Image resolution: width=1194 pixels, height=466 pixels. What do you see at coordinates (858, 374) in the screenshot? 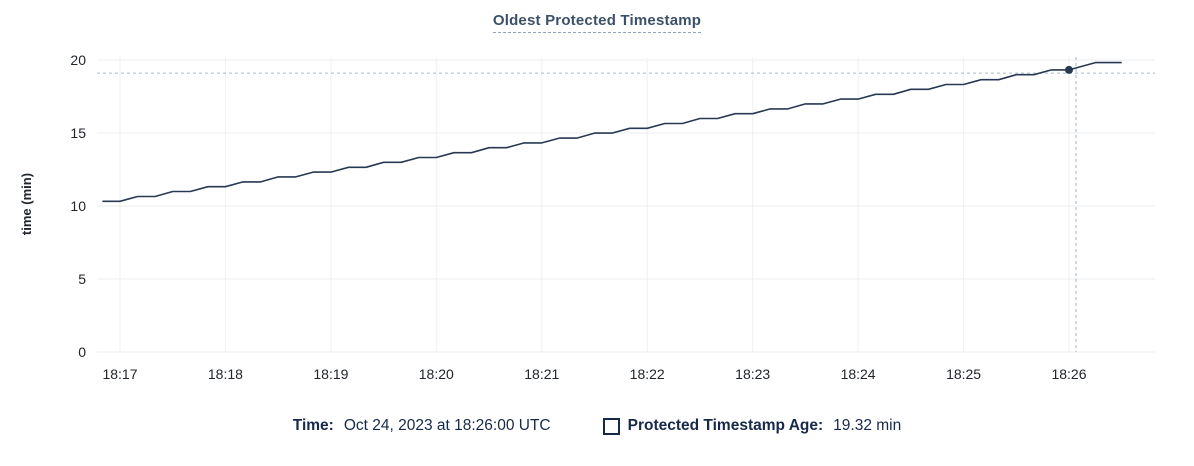
I see `x-tick-label: 18:24` at bounding box center [858, 374].